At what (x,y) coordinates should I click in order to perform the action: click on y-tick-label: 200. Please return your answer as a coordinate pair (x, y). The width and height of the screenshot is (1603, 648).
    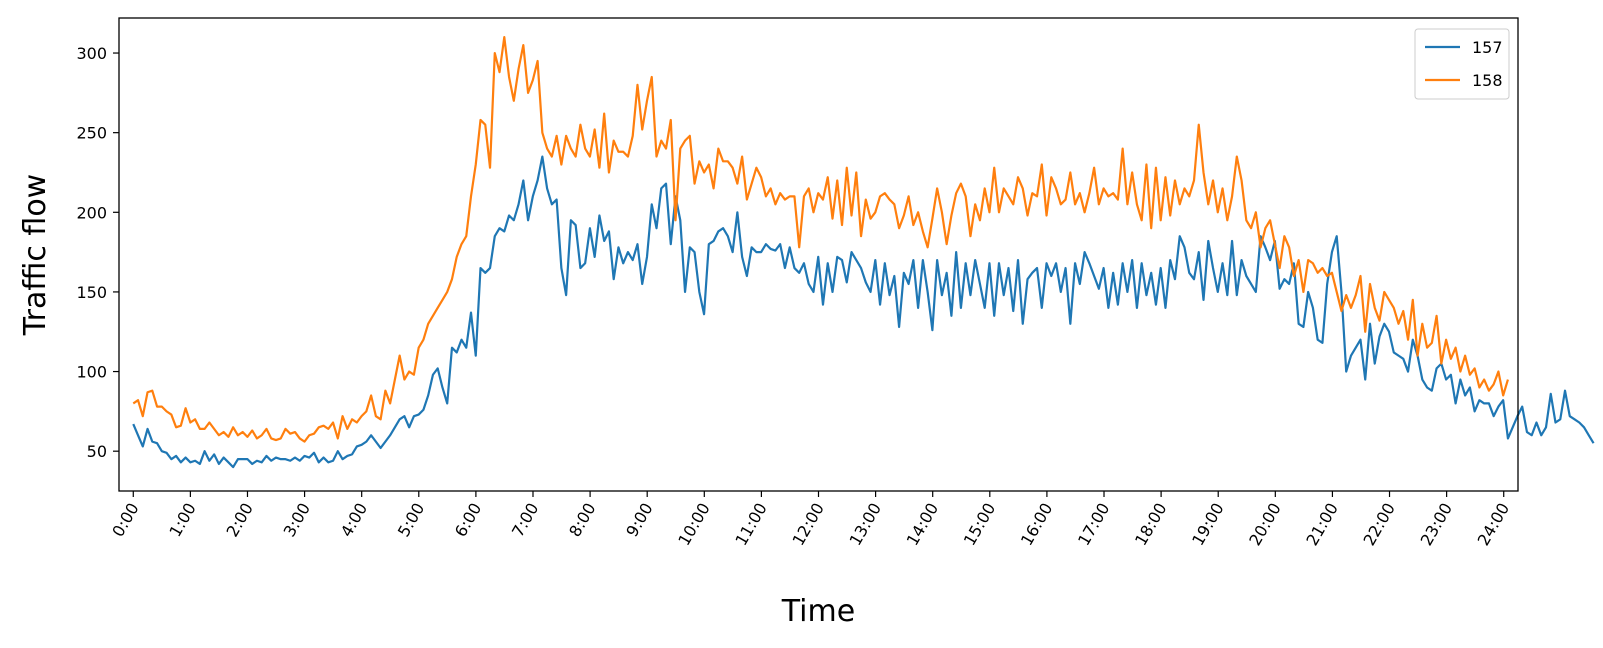
    Looking at the image, I should click on (91, 212).